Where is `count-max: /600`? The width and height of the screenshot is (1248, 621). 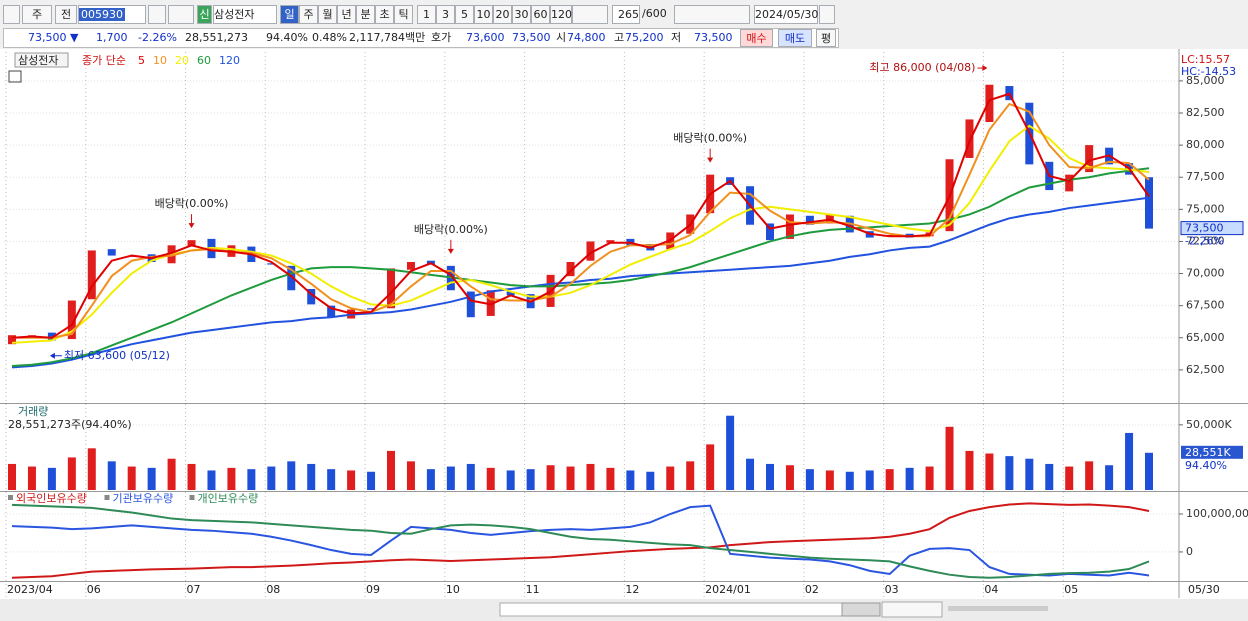
count-max: /600 is located at coordinates (654, 13).